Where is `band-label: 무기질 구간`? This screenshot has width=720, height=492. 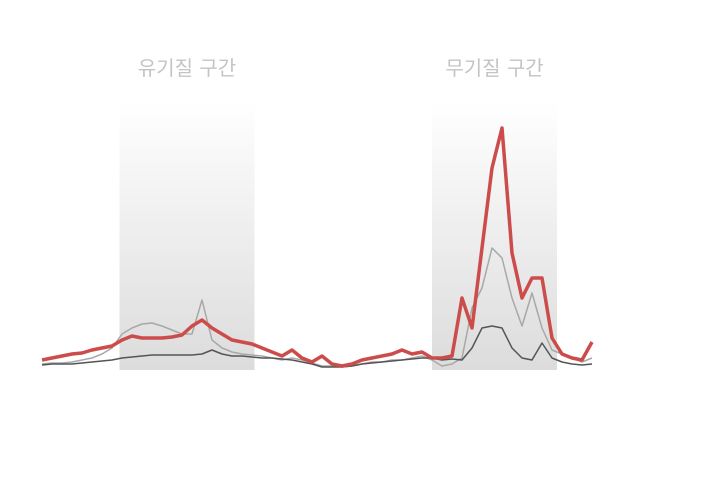
band-label: 무기질 구간 is located at coordinates (494, 68).